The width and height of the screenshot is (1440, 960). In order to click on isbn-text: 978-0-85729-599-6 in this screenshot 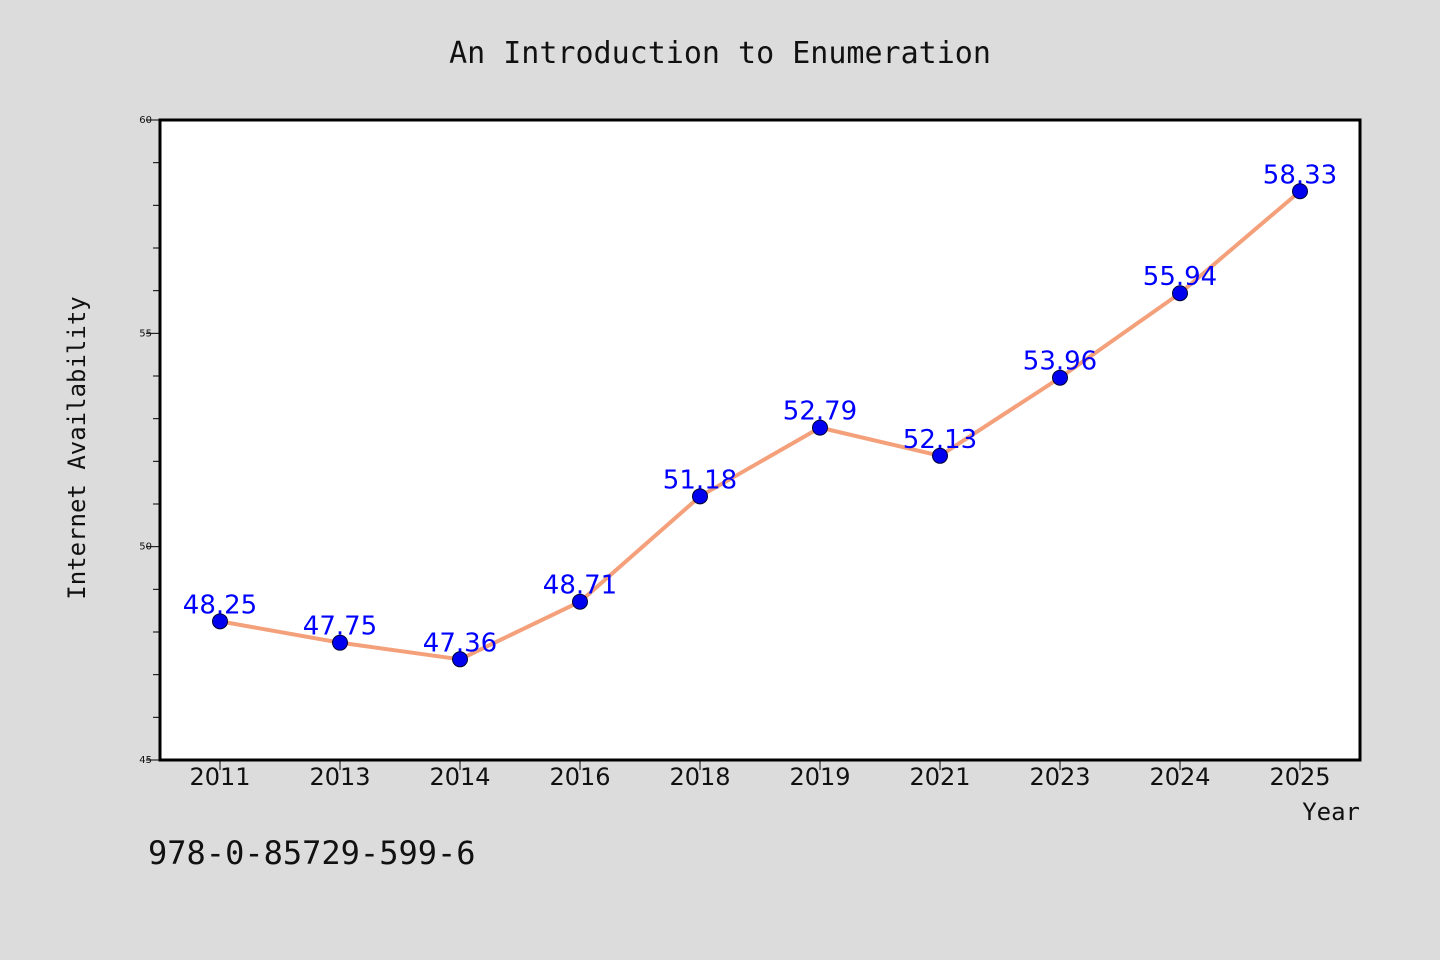, I will do `click(312, 853)`.